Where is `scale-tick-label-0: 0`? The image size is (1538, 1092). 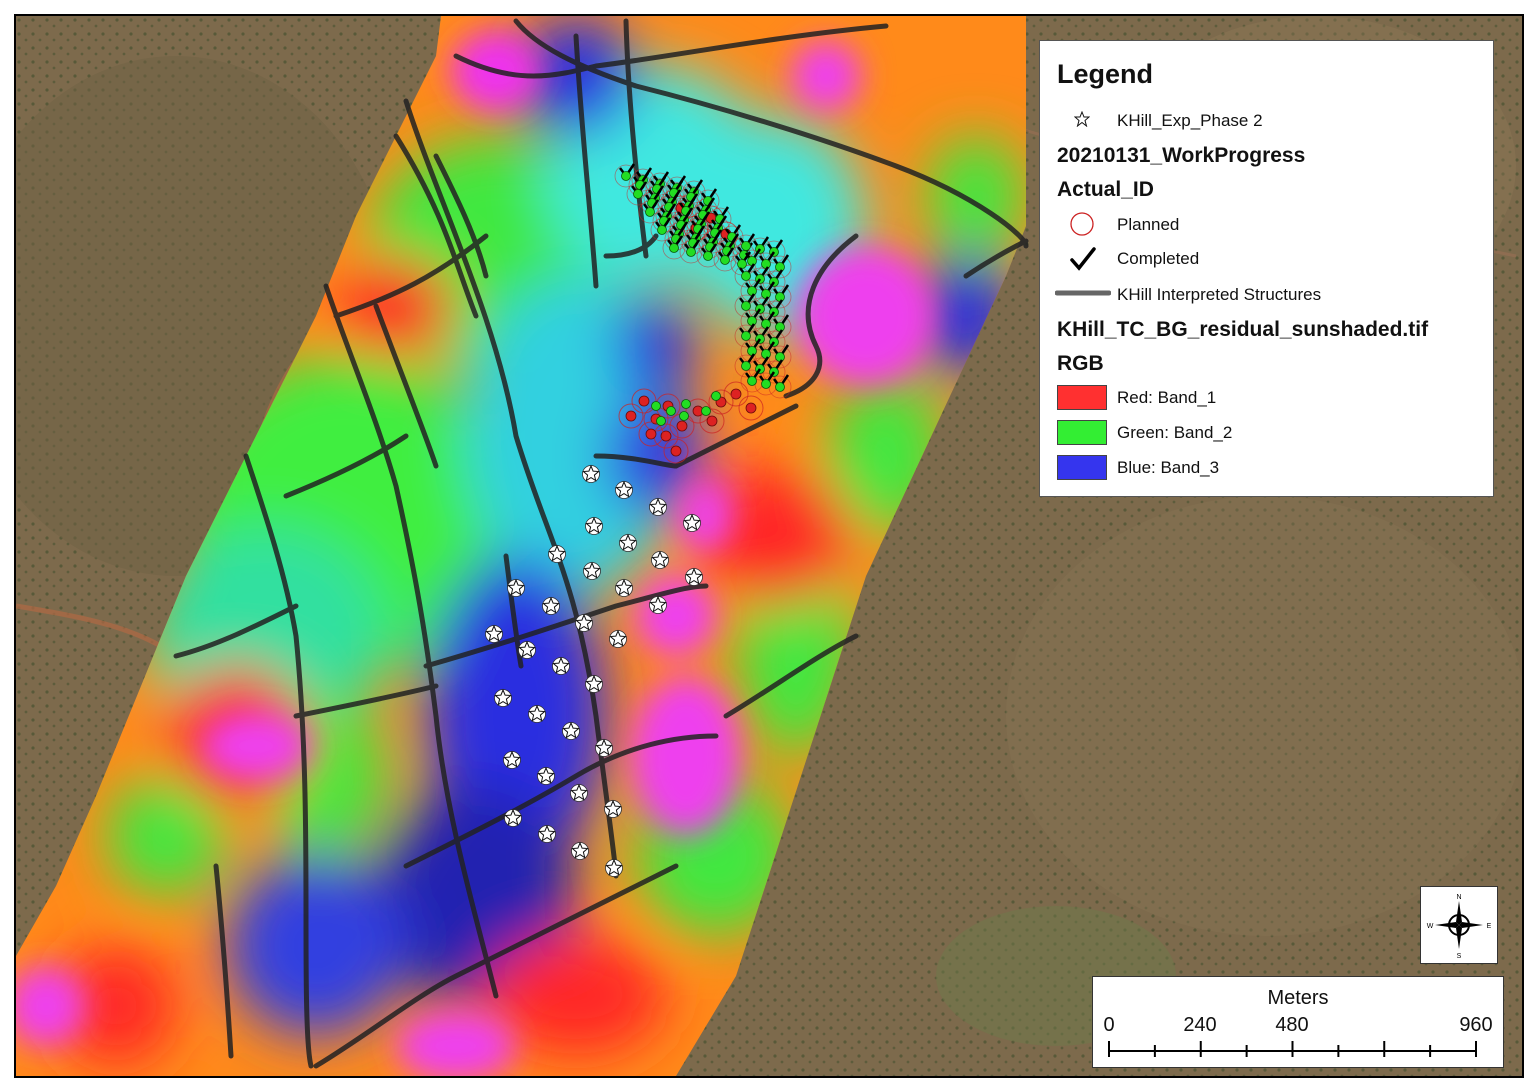
scale-tick-label-0: 0 is located at coordinates (1109, 1025).